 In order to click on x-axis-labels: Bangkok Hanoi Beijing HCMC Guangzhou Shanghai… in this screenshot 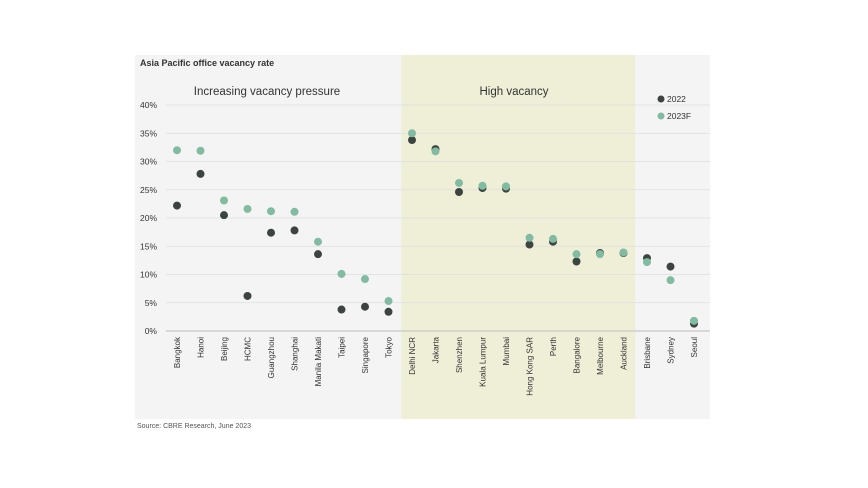, I will do `click(436, 366)`.